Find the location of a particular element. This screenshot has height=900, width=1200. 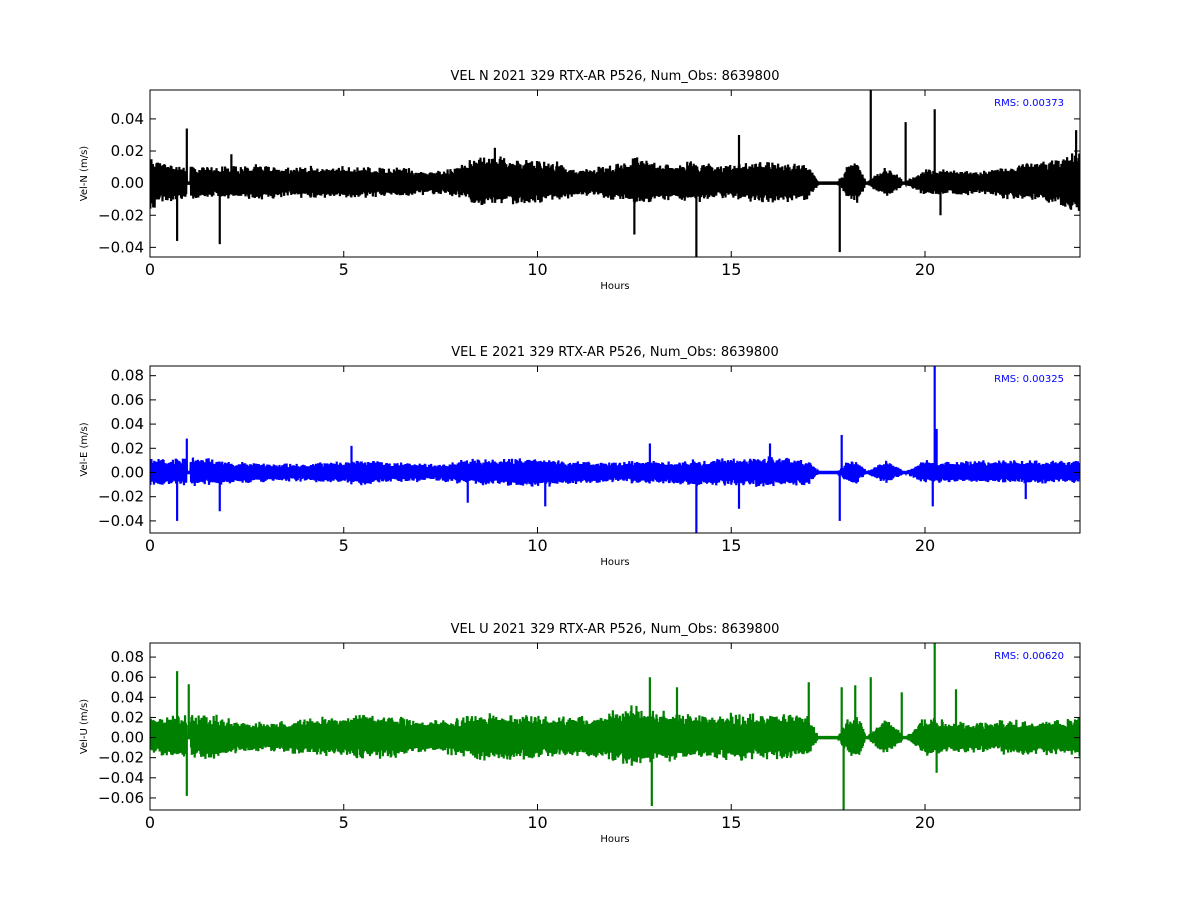

y-axis-label: Vel-U (m/s) is located at coordinates (84, 726).